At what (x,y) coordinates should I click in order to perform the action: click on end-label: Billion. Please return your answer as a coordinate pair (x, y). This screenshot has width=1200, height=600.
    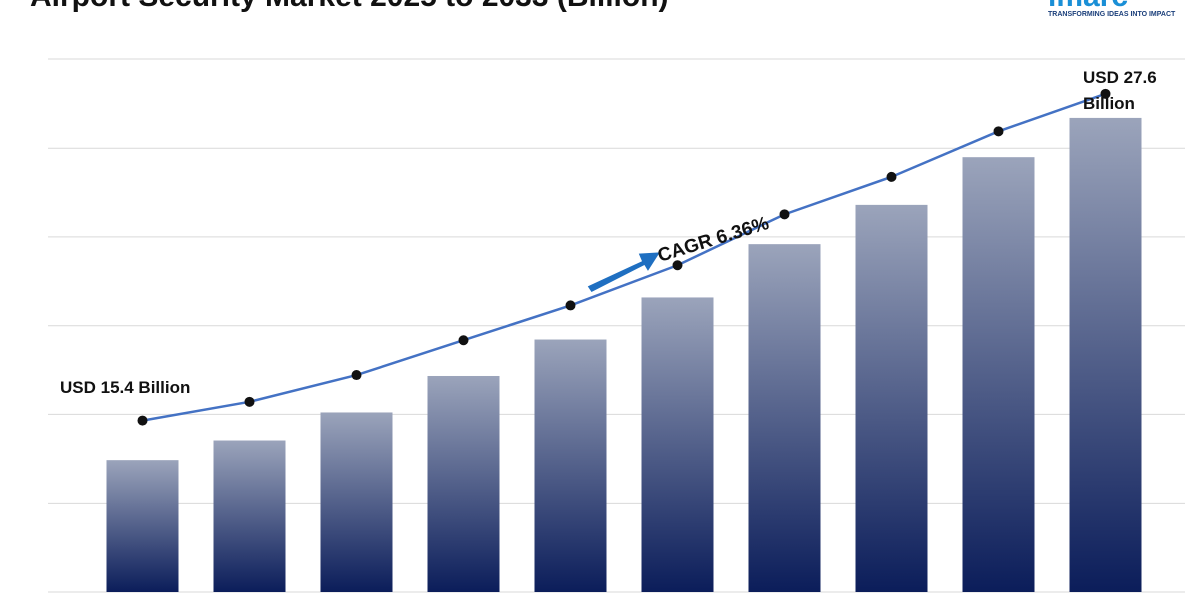
    Looking at the image, I should click on (1109, 103).